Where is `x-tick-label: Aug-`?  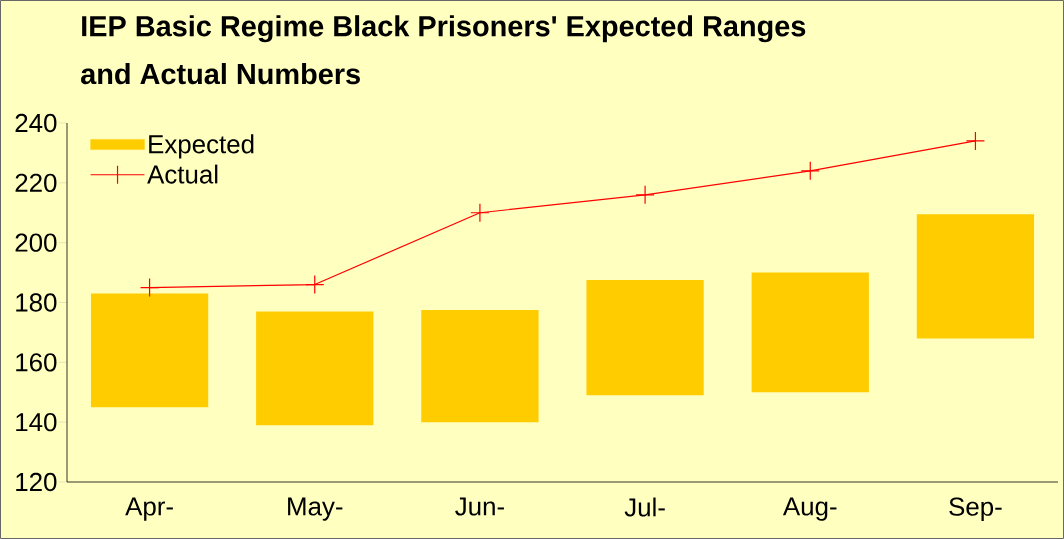
x-tick-label: Aug- is located at coordinates (809, 509).